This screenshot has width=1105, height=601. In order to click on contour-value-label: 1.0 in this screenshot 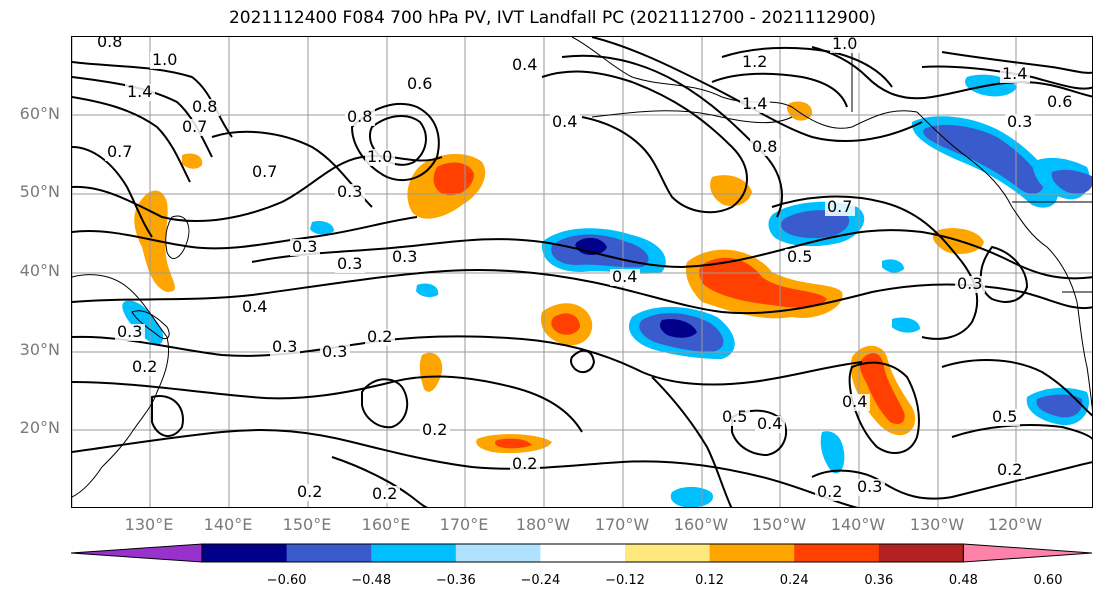, I will do `click(844, 45)`.